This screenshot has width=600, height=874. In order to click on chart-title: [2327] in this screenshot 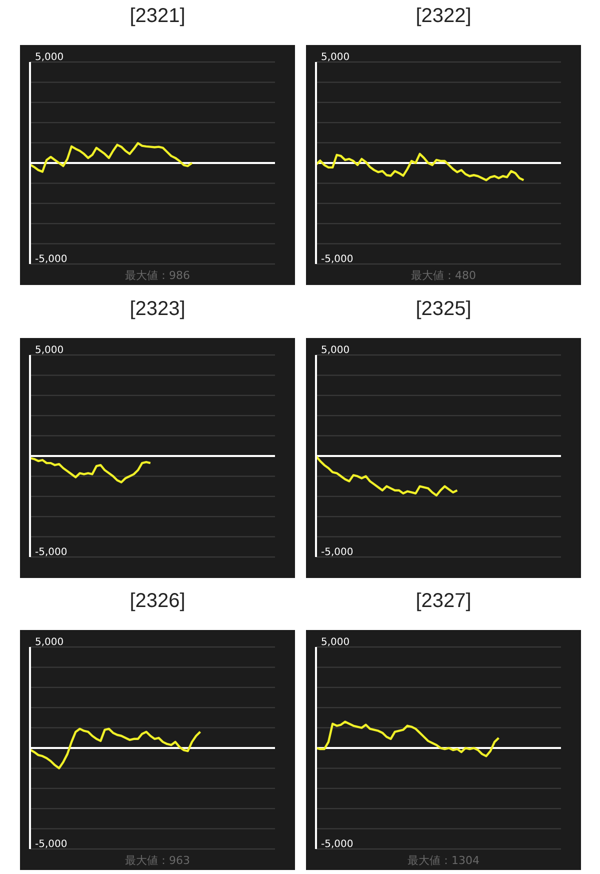, I will do `click(443, 601)`.